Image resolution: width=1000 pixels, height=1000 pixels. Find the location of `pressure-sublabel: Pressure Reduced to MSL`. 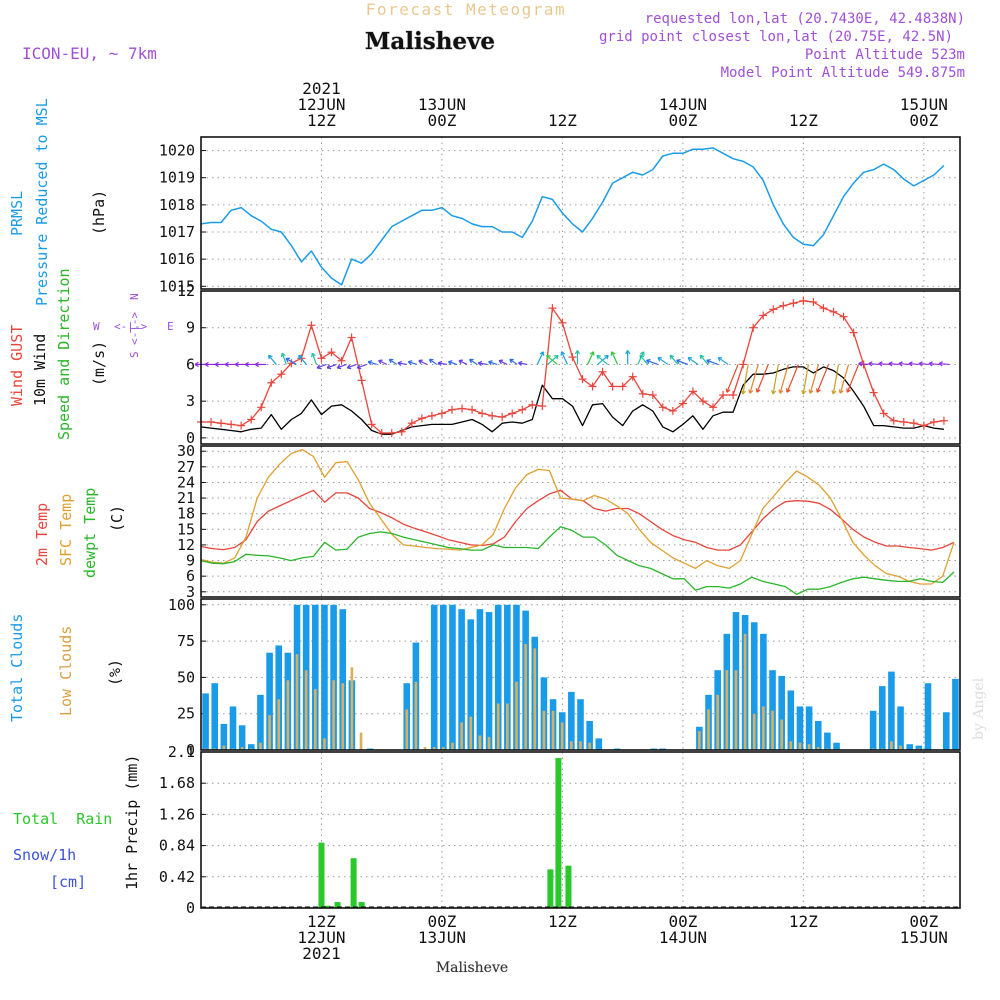

pressure-sublabel: Pressure Reduced to MSL is located at coordinates (42, 202).